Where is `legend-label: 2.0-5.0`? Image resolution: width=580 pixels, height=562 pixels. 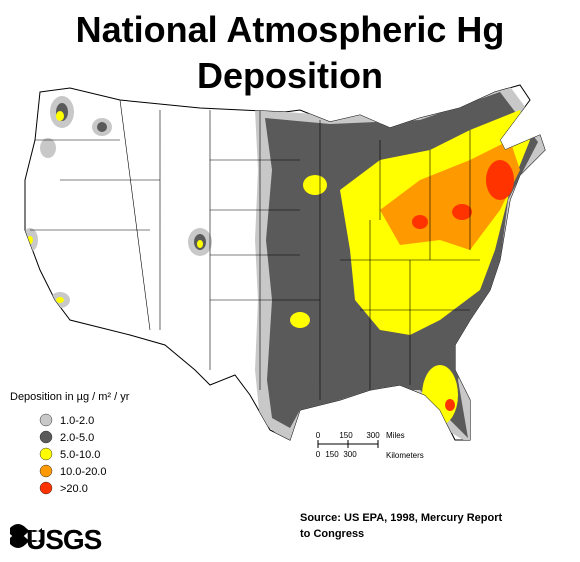 legend-label: 2.0-5.0 is located at coordinates (77, 438).